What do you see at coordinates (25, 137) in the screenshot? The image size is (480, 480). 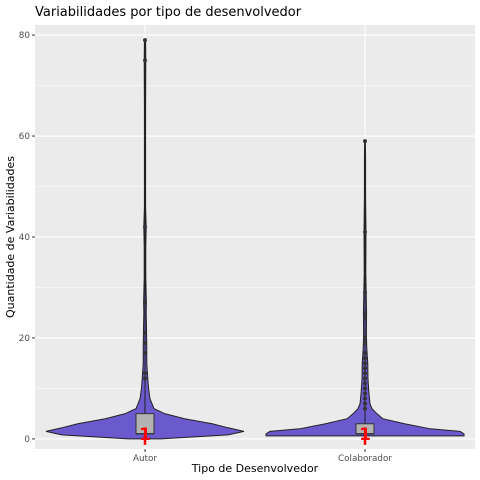 I see `y-tick-label: 60` at bounding box center [25, 137].